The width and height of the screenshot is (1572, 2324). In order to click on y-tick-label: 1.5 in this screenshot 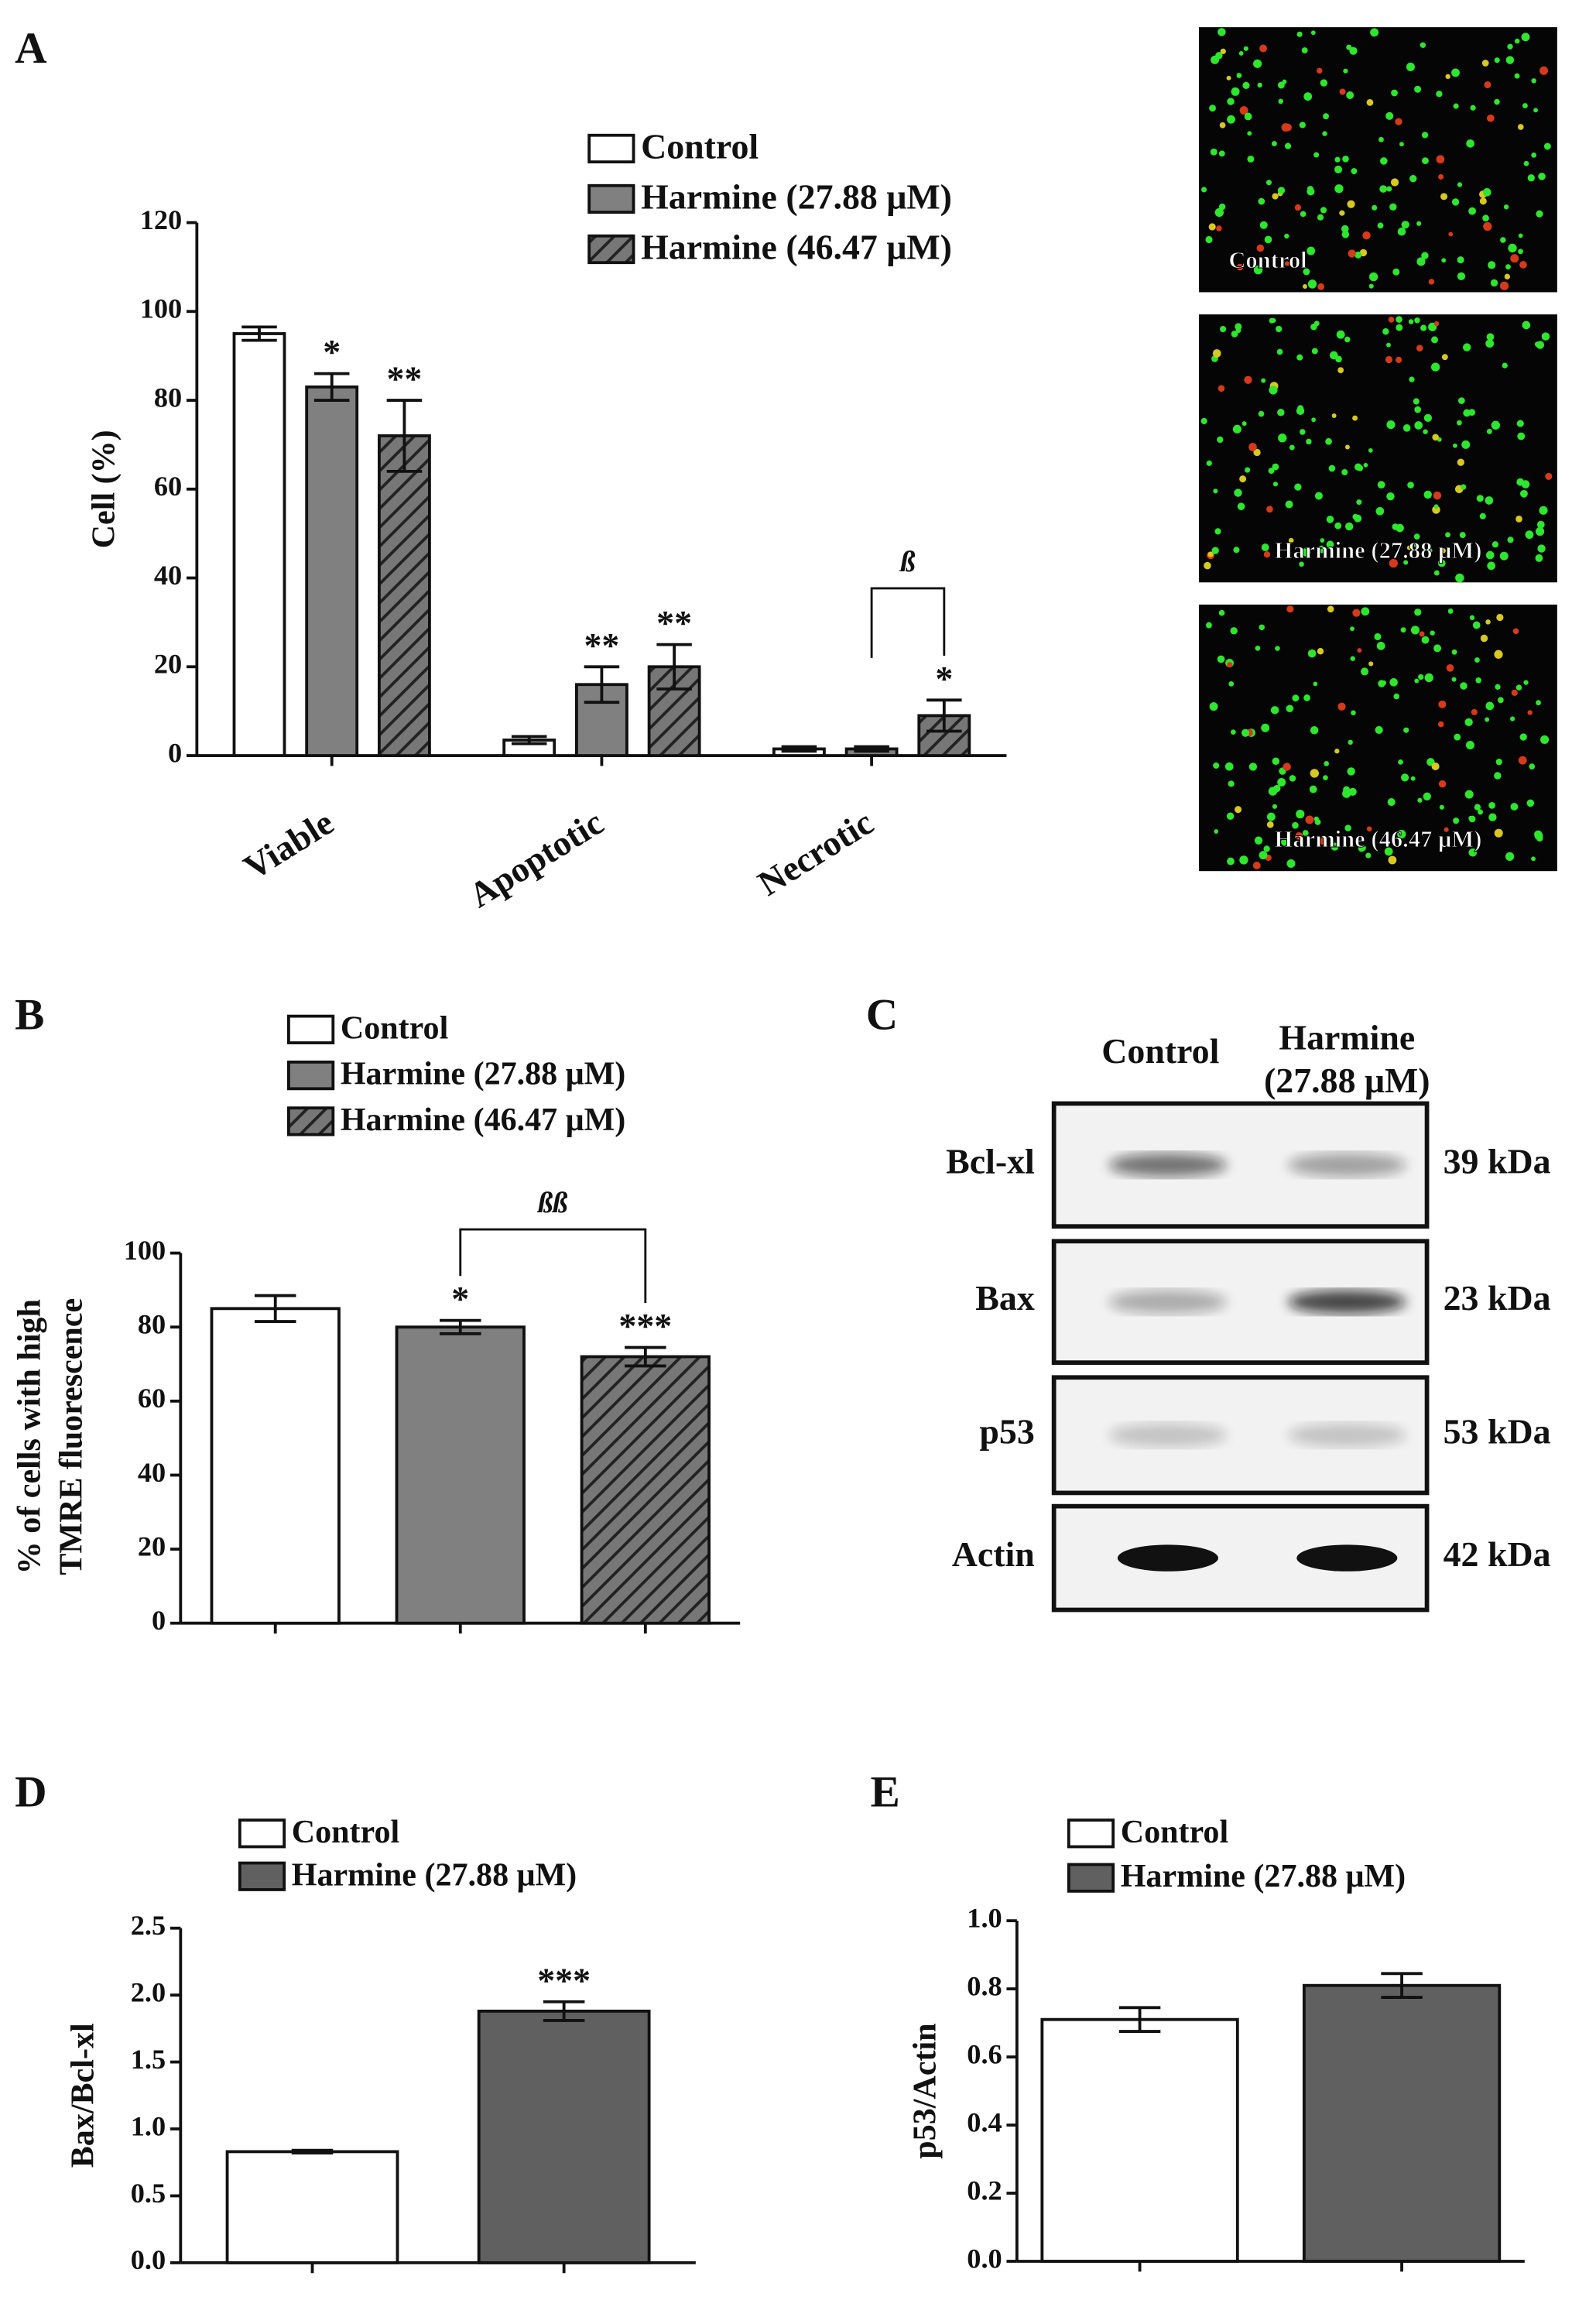, I will do `click(148, 2059)`.